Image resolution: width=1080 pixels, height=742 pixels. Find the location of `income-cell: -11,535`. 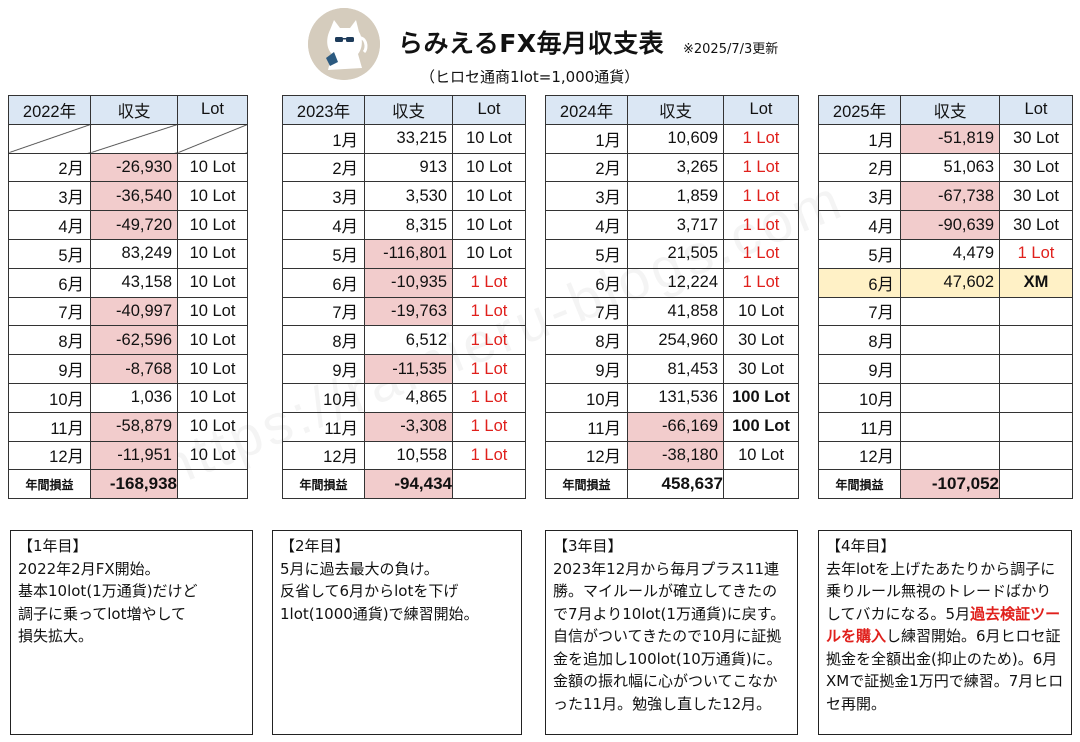

income-cell: -11,535 is located at coordinates (408, 369).